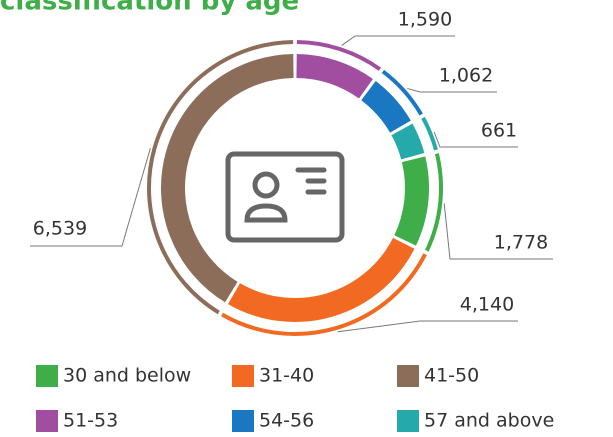 This screenshot has width=613, height=437. I want to click on data-label: 1,590, so click(425, 20).